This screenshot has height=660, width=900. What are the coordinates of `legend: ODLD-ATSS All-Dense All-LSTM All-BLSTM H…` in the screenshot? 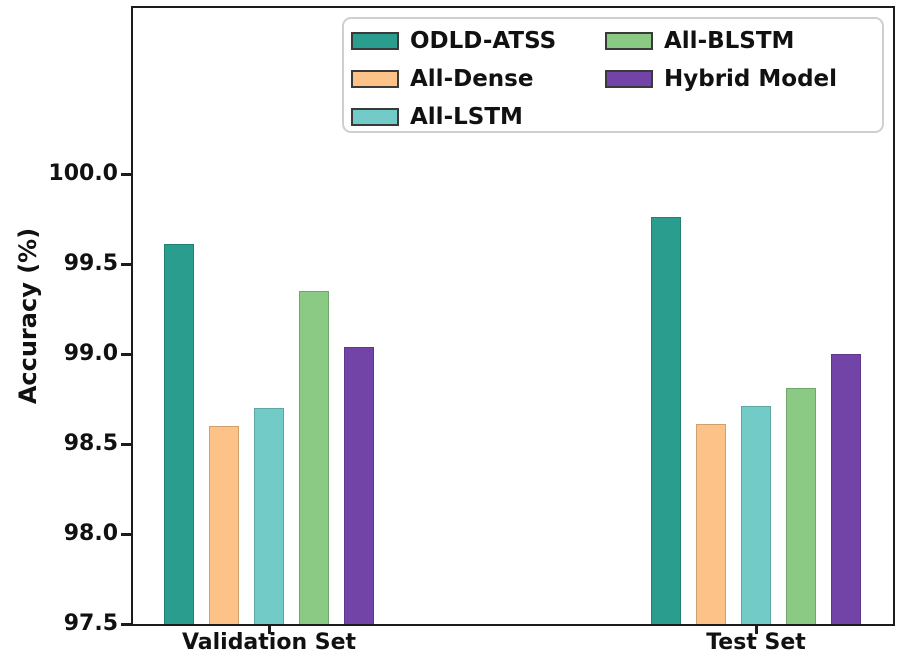 It's located at (613, 75).